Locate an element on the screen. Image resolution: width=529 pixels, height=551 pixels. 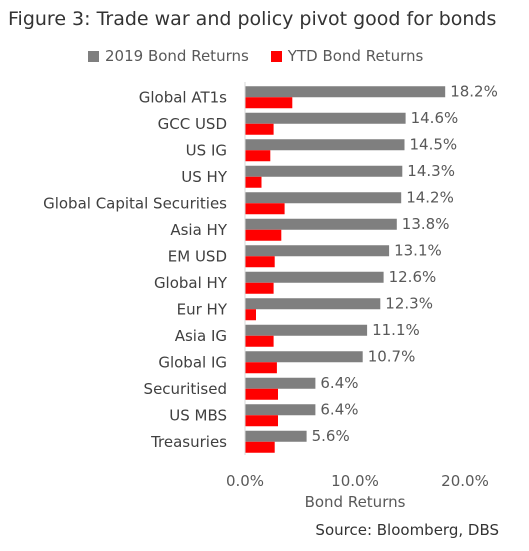
legend-label-2019: 2019 Bond Returns is located at coordinates (177, 56).